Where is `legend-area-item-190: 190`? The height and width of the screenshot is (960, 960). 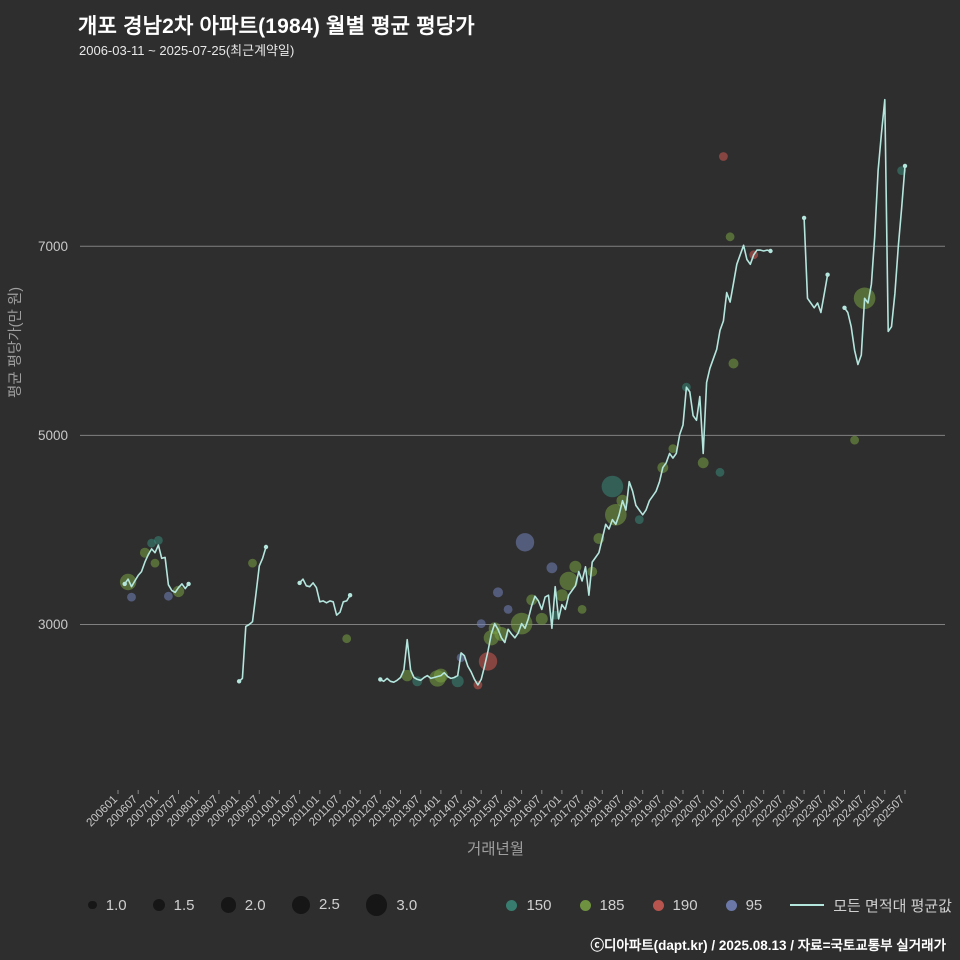 legend-area-item-190: 190 is located at coordinates (675, 905).